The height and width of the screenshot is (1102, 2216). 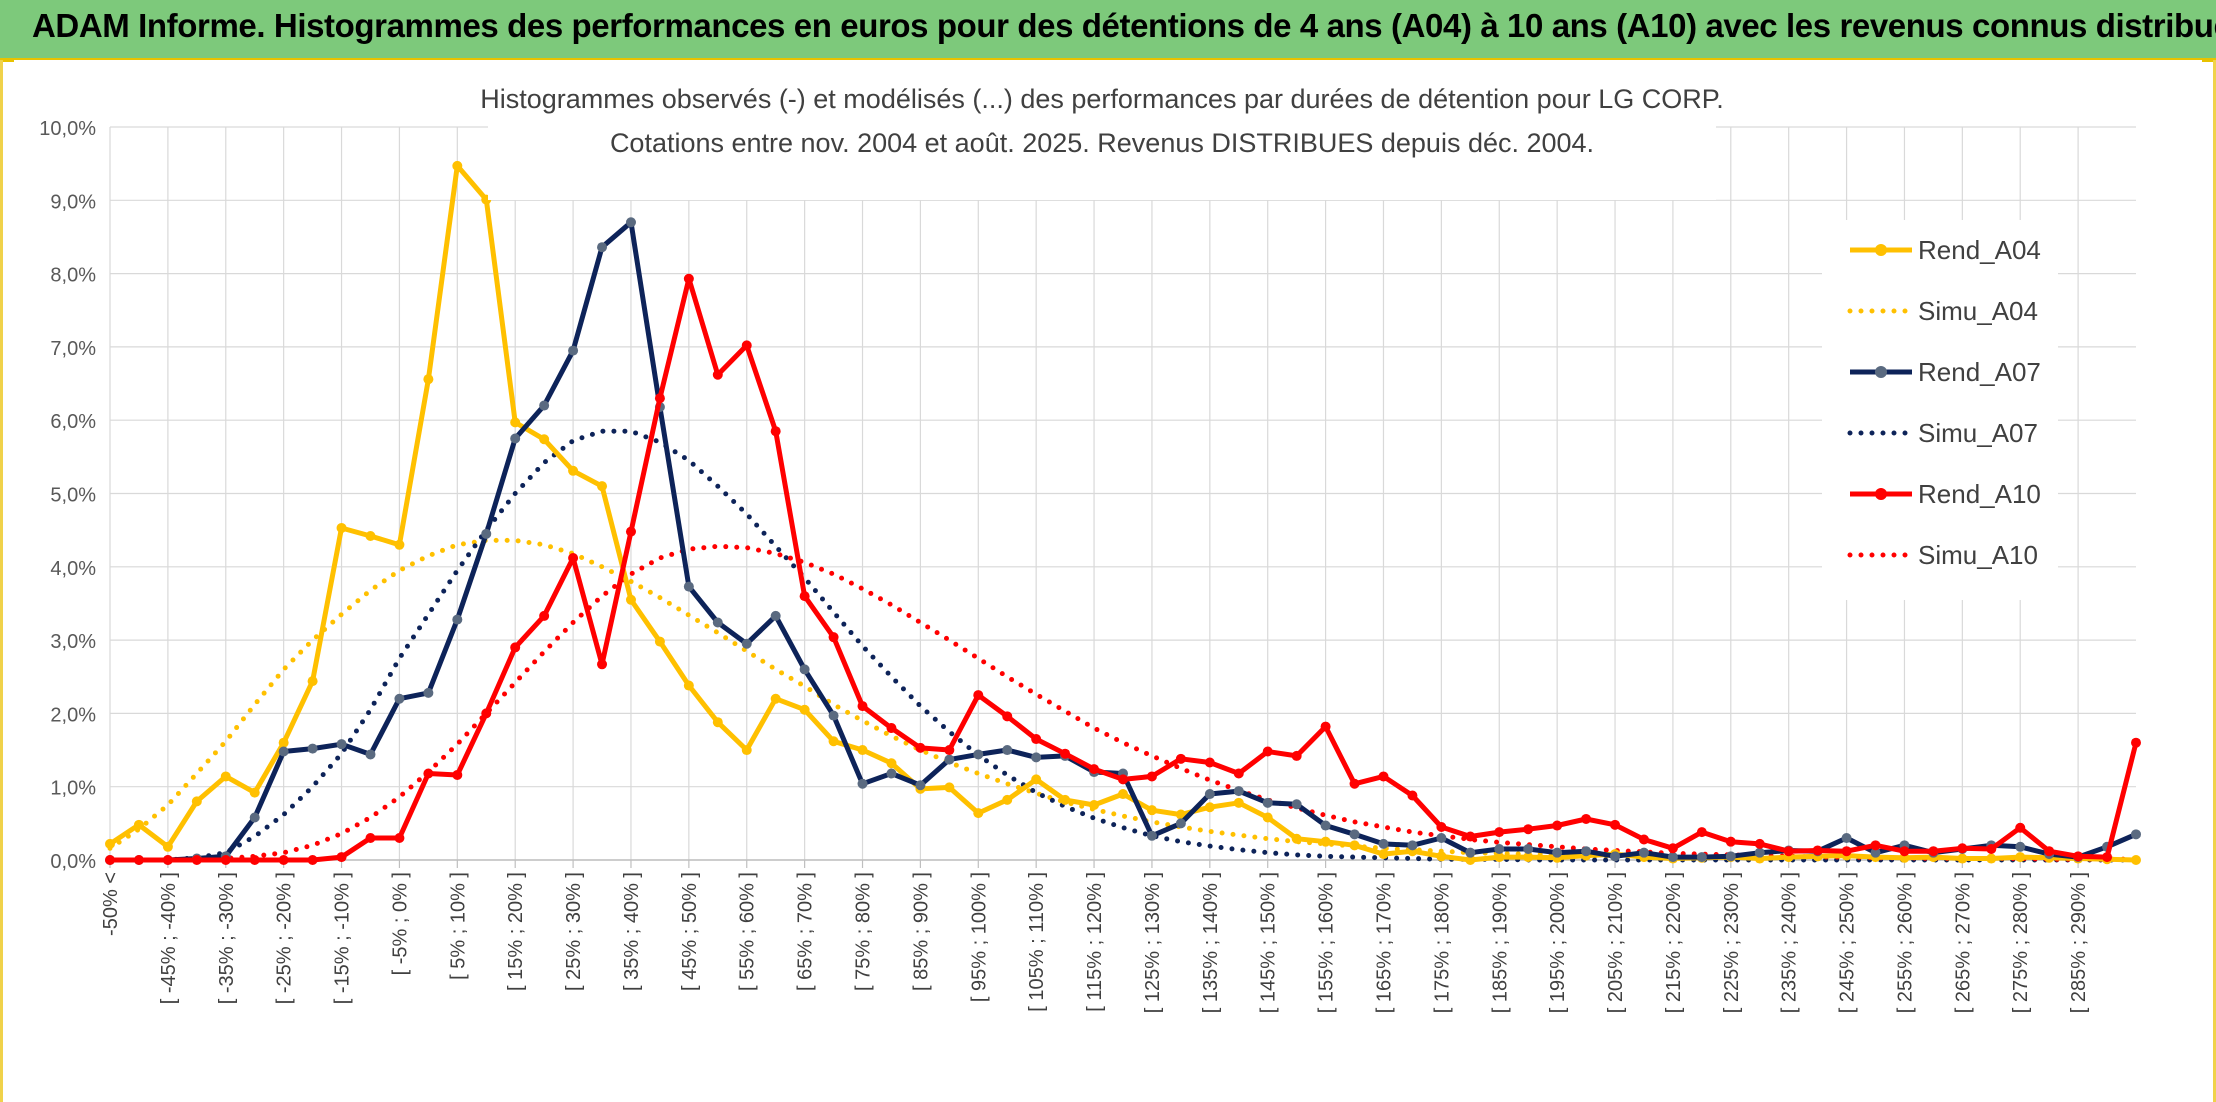 What do you see at coordinates (1881, 250) in the screenshot?
I see `legend-marker-rend-a04` at bounding box center [1881, 250].